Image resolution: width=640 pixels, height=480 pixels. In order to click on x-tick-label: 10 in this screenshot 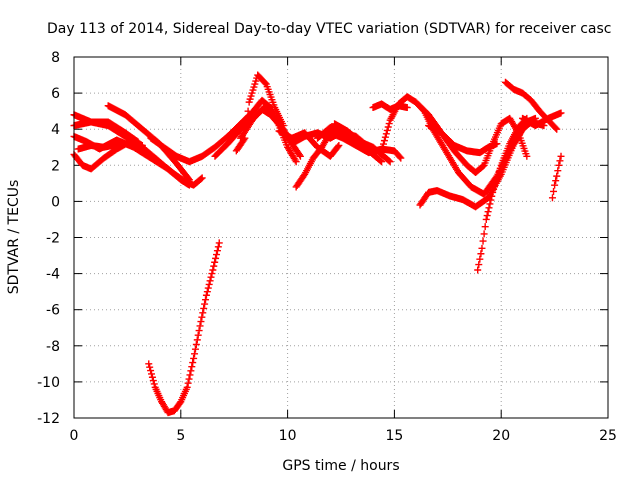, I will do `click(288, 436)`.